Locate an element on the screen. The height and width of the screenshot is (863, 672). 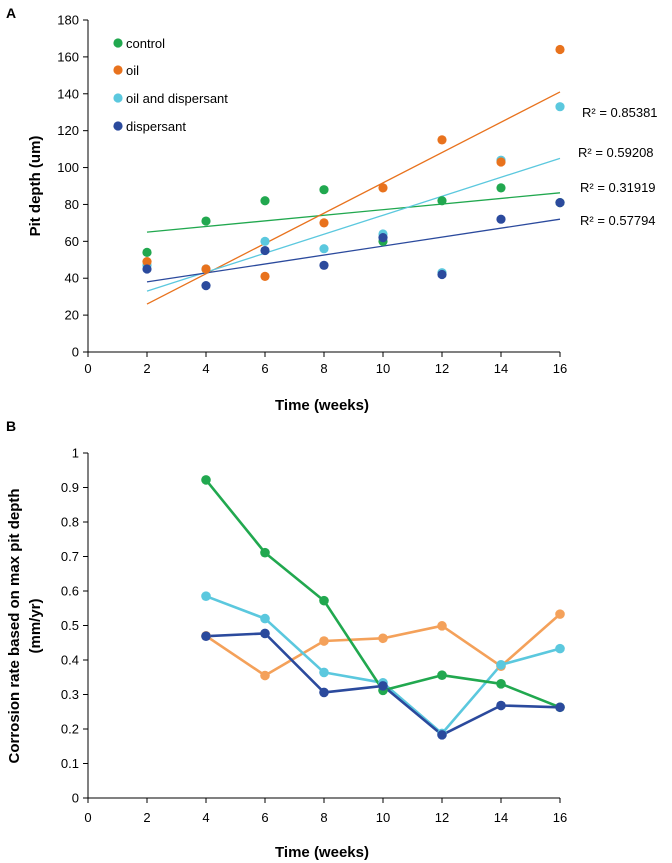
chart-a-y-tick-label: 180 is located at coordinates (68, 20).